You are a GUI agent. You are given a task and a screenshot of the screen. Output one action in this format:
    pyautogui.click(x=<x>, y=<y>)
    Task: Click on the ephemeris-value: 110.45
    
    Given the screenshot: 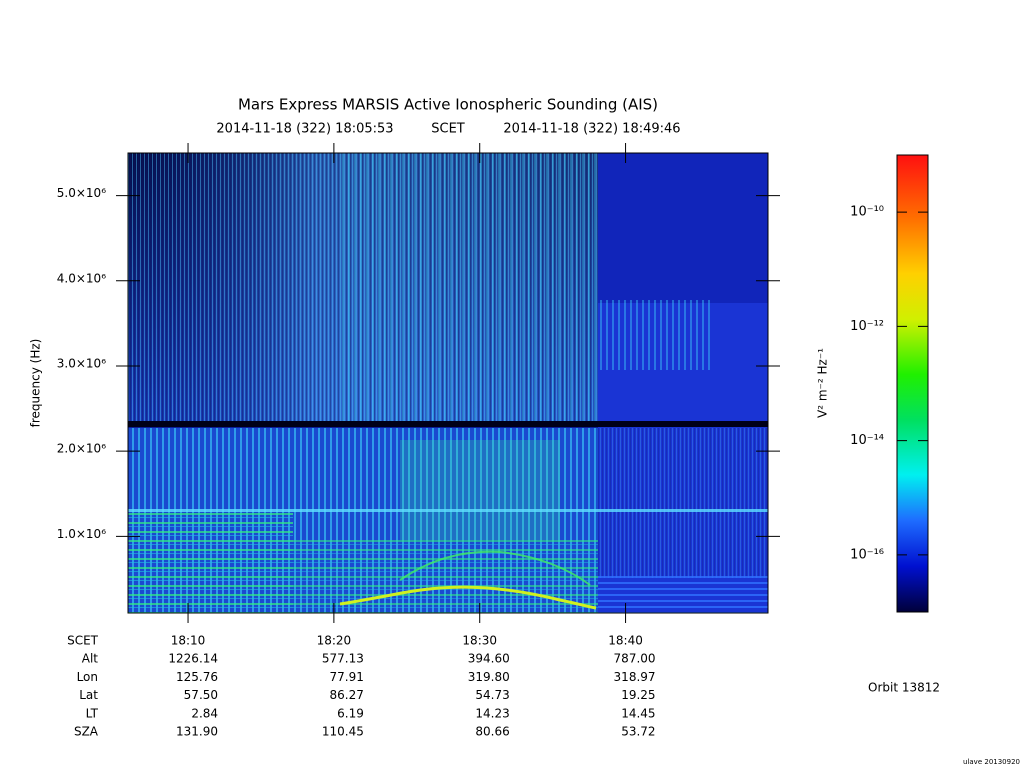 What is the action you would take?
    pyautogui.click(x=343, y=732)
    